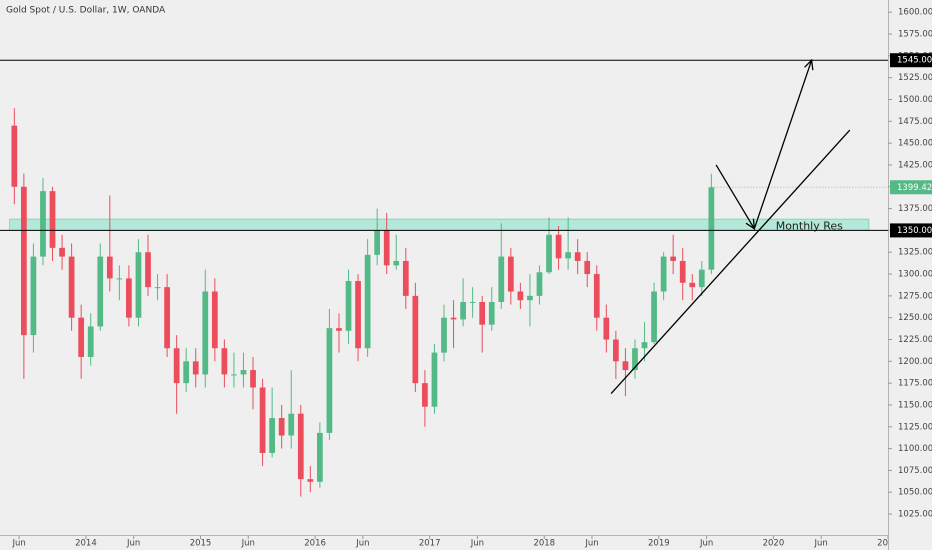 The image size is (932, 550). What do you see at coordinates (659, 544) in the screenshot?
I see `x-tick-label: 2019` at bounding box center [659, 544].